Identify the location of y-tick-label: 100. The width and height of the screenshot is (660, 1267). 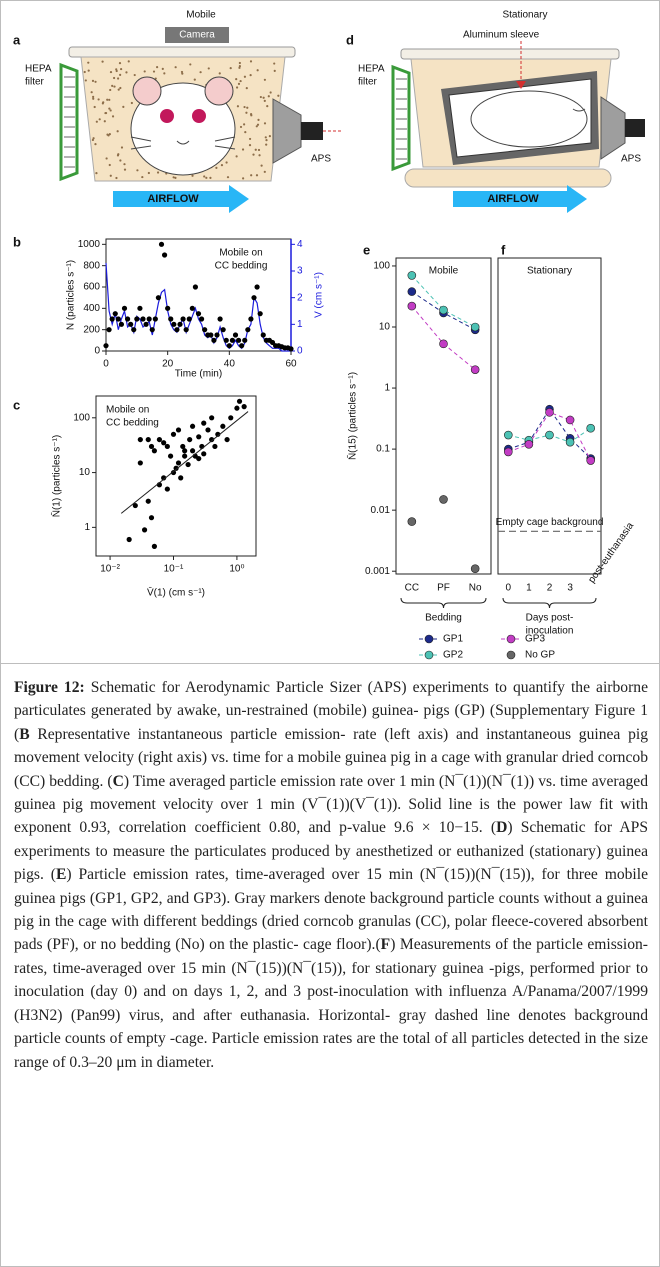
(81, 417).